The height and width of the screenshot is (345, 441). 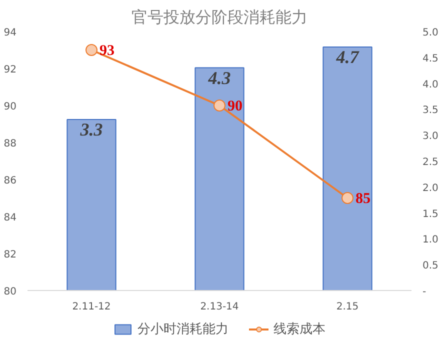 What do you see at coordinates (10, 144) in the screenshot?
I see `y-tick-label: 88` at bounding box center [10, 144].